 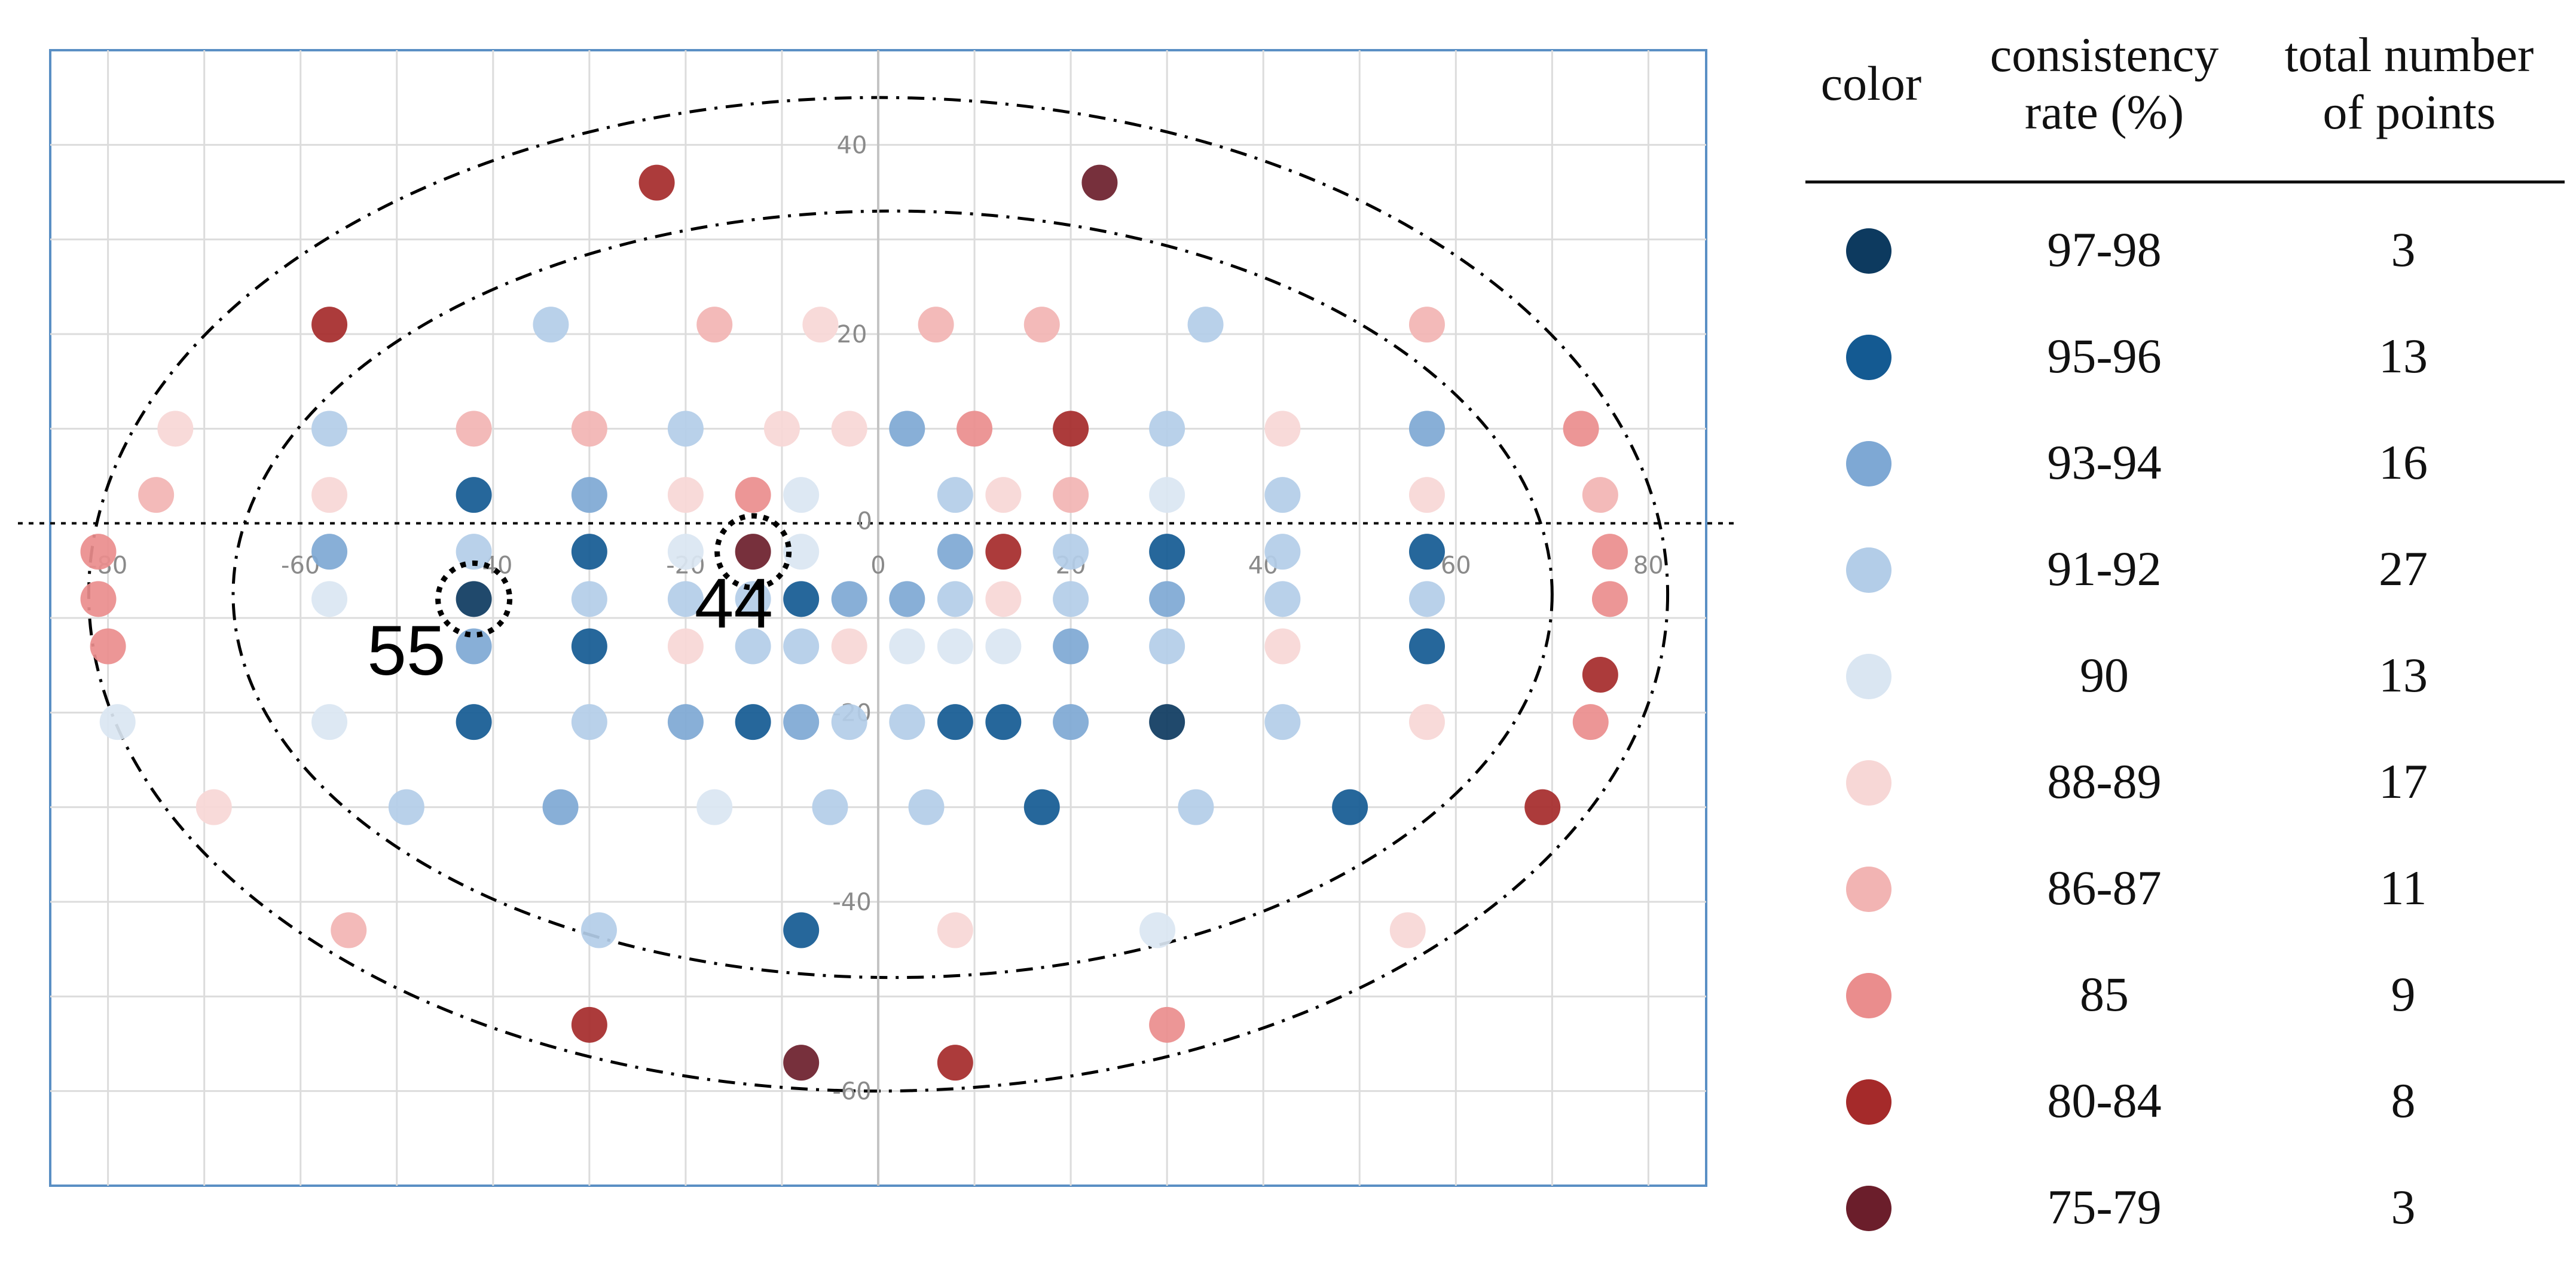 What do you see at coordinates (2104, 462) in the screenshot?
I see `legend-rate-range: 93-94` at bounding box center [2104, 462].